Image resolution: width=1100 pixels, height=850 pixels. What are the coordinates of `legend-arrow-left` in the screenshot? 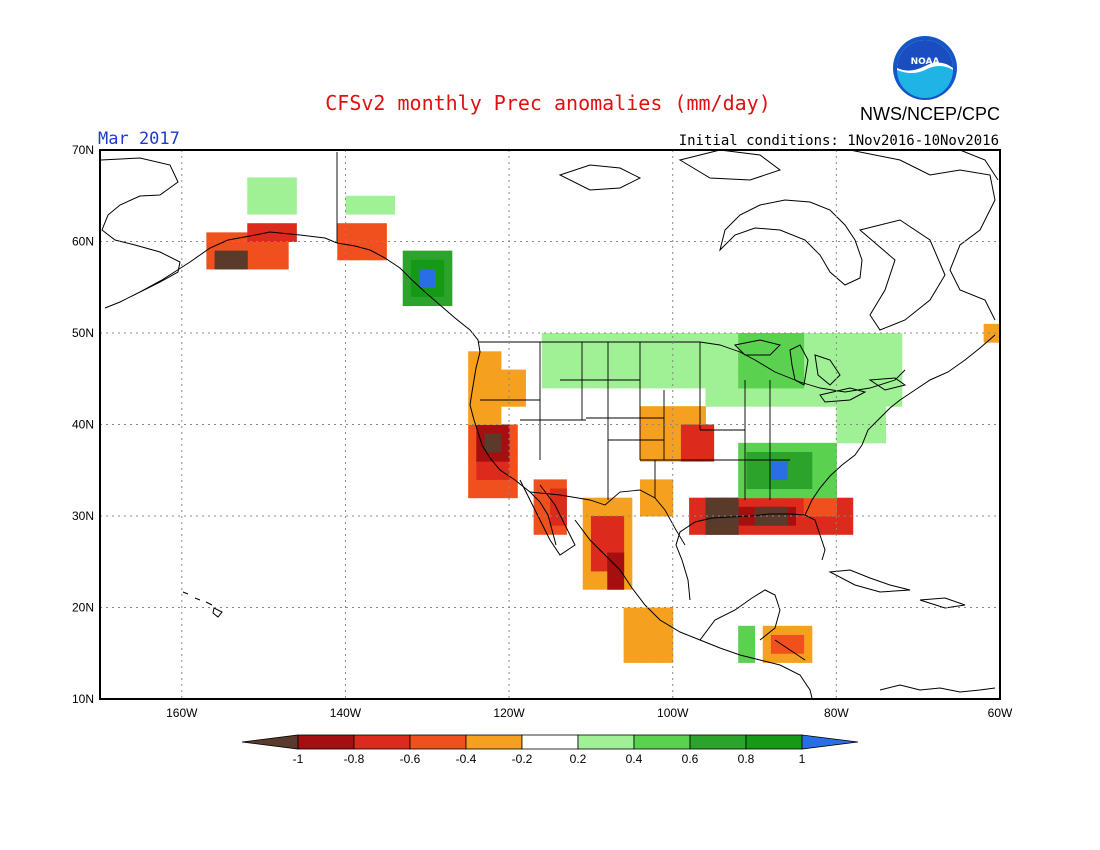 It's located at (270, 742).